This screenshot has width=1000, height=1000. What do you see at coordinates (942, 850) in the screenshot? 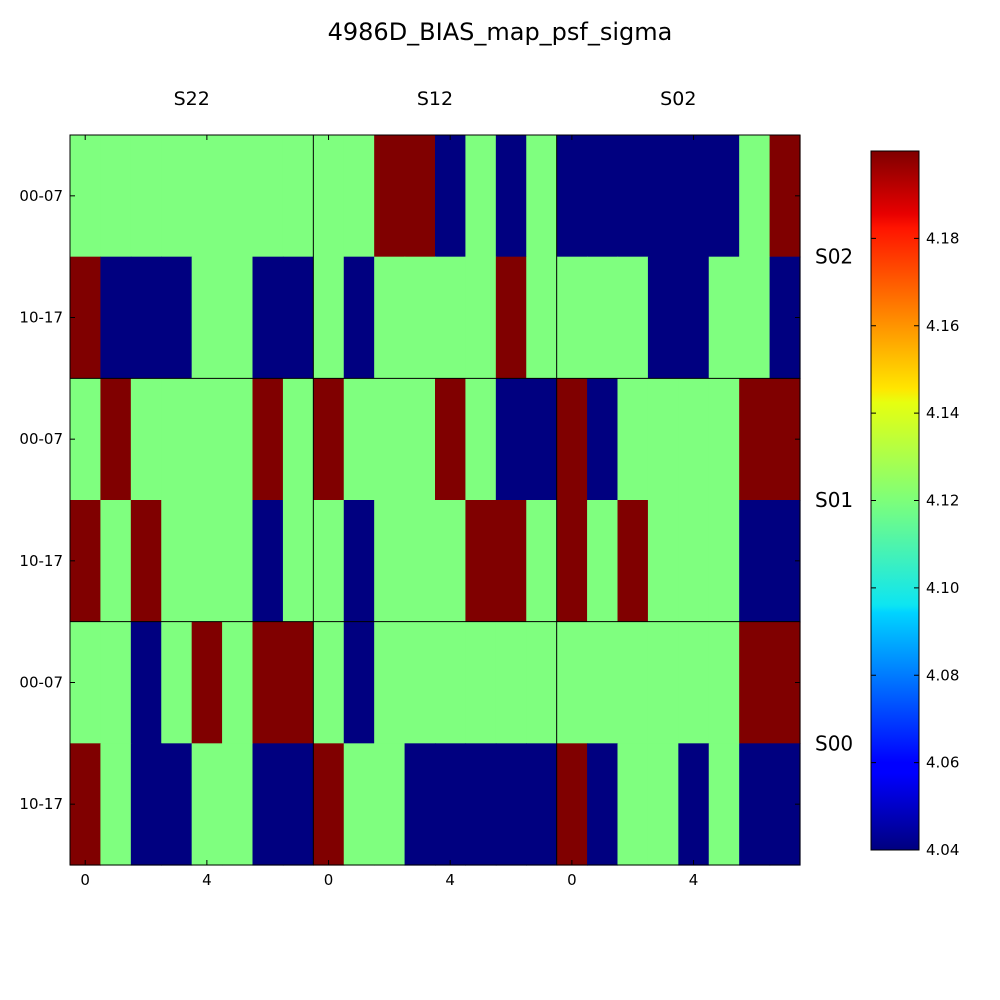
I see `colorbar-tick-label: 4.04` at bounding box center [942, 850].